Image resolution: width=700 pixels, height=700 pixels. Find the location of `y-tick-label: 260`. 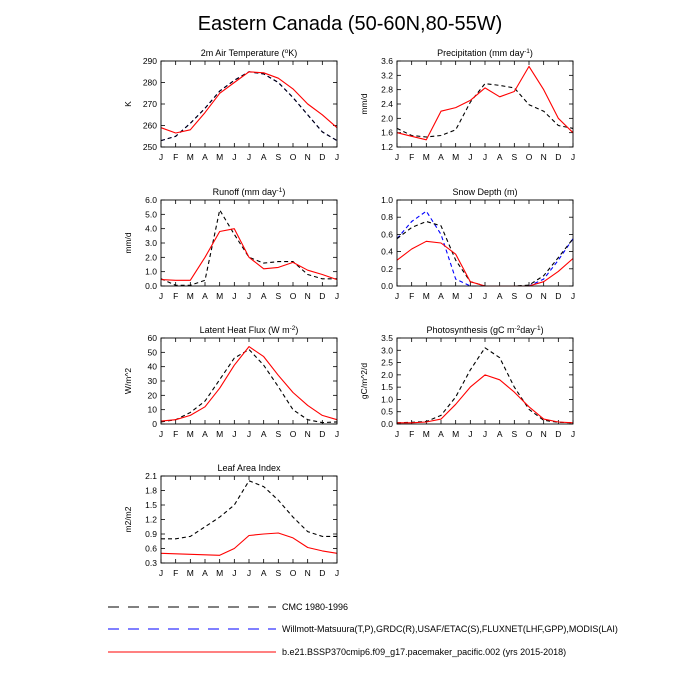

y-tick-label: 260 is located at coordinates (150, 126).